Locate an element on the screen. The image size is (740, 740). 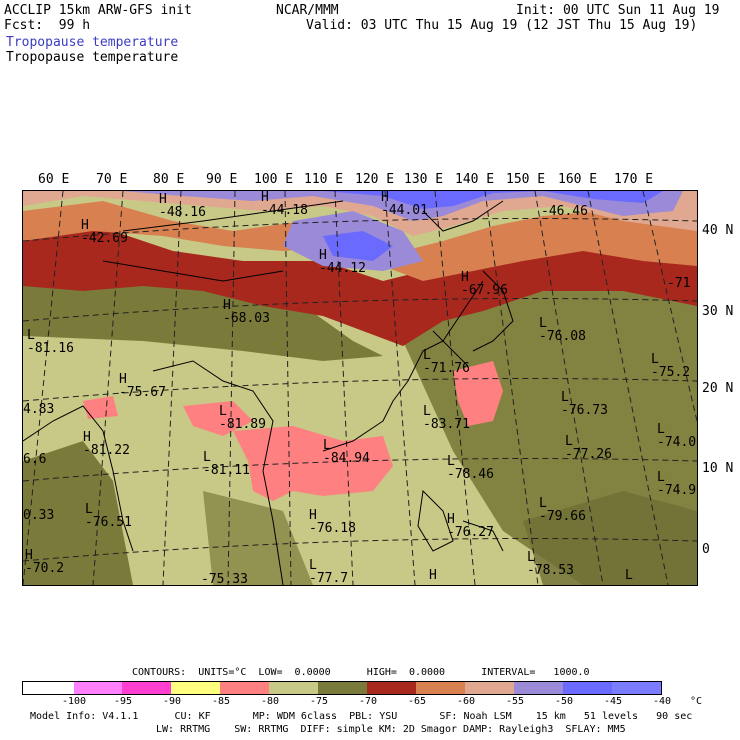
colorbar-label: -95 is located at coordinates (123, 701).